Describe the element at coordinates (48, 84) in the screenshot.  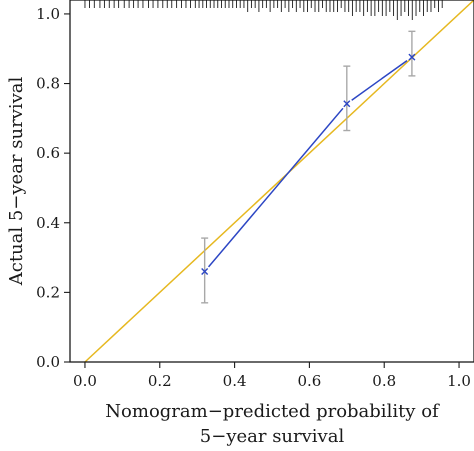
I see `y-tick-label: 0.8` at that location.